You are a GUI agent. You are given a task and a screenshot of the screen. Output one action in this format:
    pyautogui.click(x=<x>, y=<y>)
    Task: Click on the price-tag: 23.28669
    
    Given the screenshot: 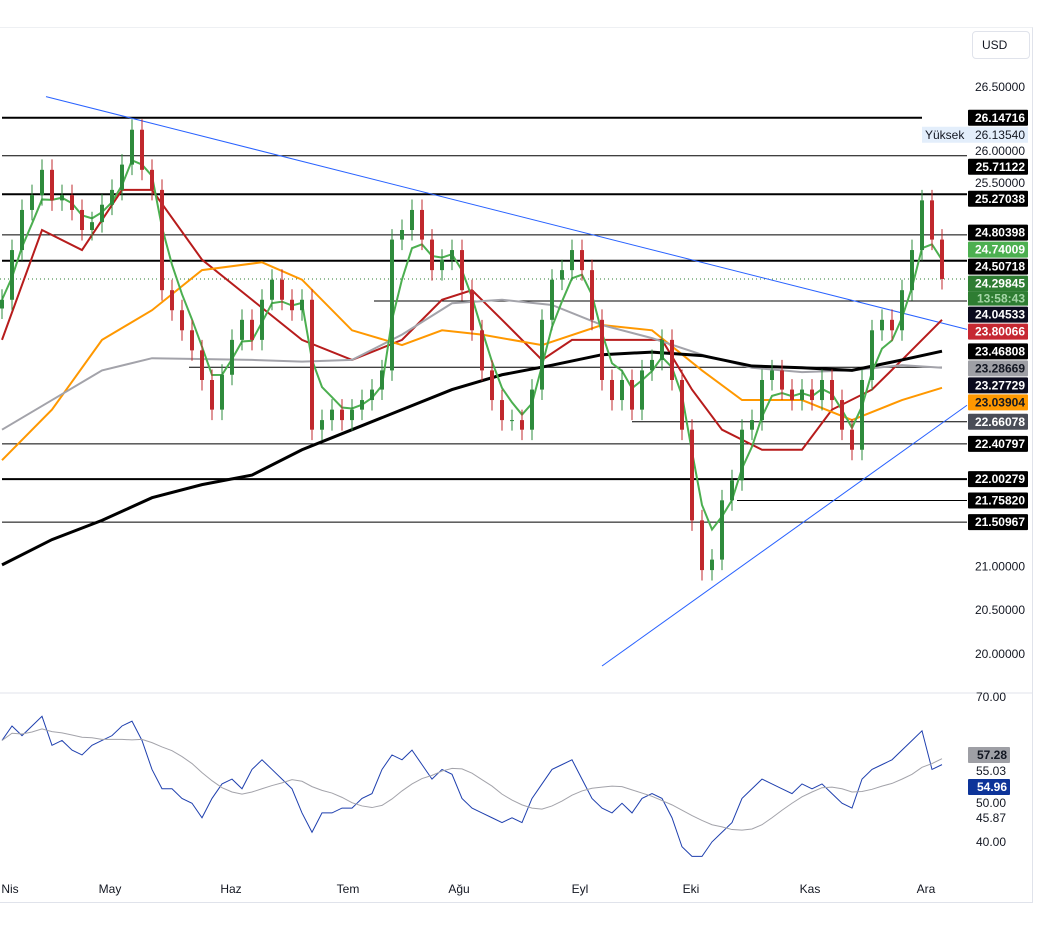 What is the action you would take?
    pyautogui.click(x=1000, y=368)
    